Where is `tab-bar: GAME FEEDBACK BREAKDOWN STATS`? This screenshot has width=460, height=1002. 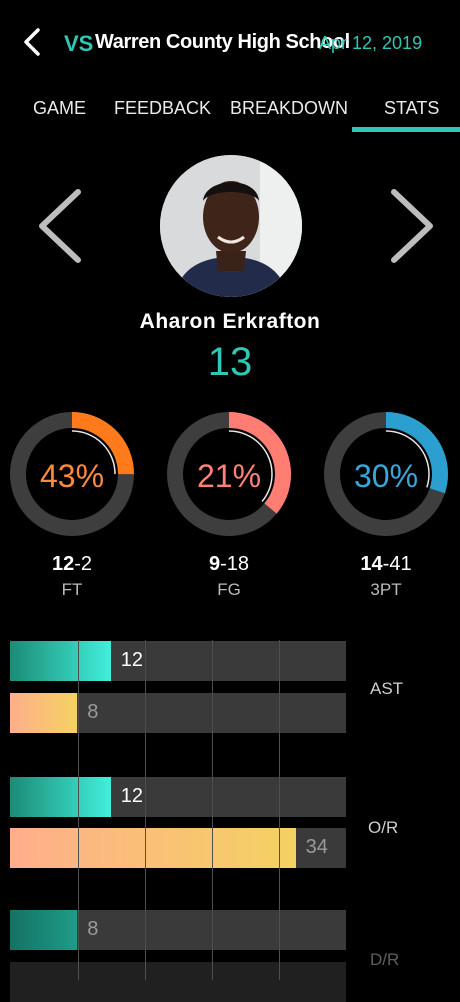 tab-bar: GAME FEEDBACK BREAKDOWN STATS is located at coordinates (230, 111).